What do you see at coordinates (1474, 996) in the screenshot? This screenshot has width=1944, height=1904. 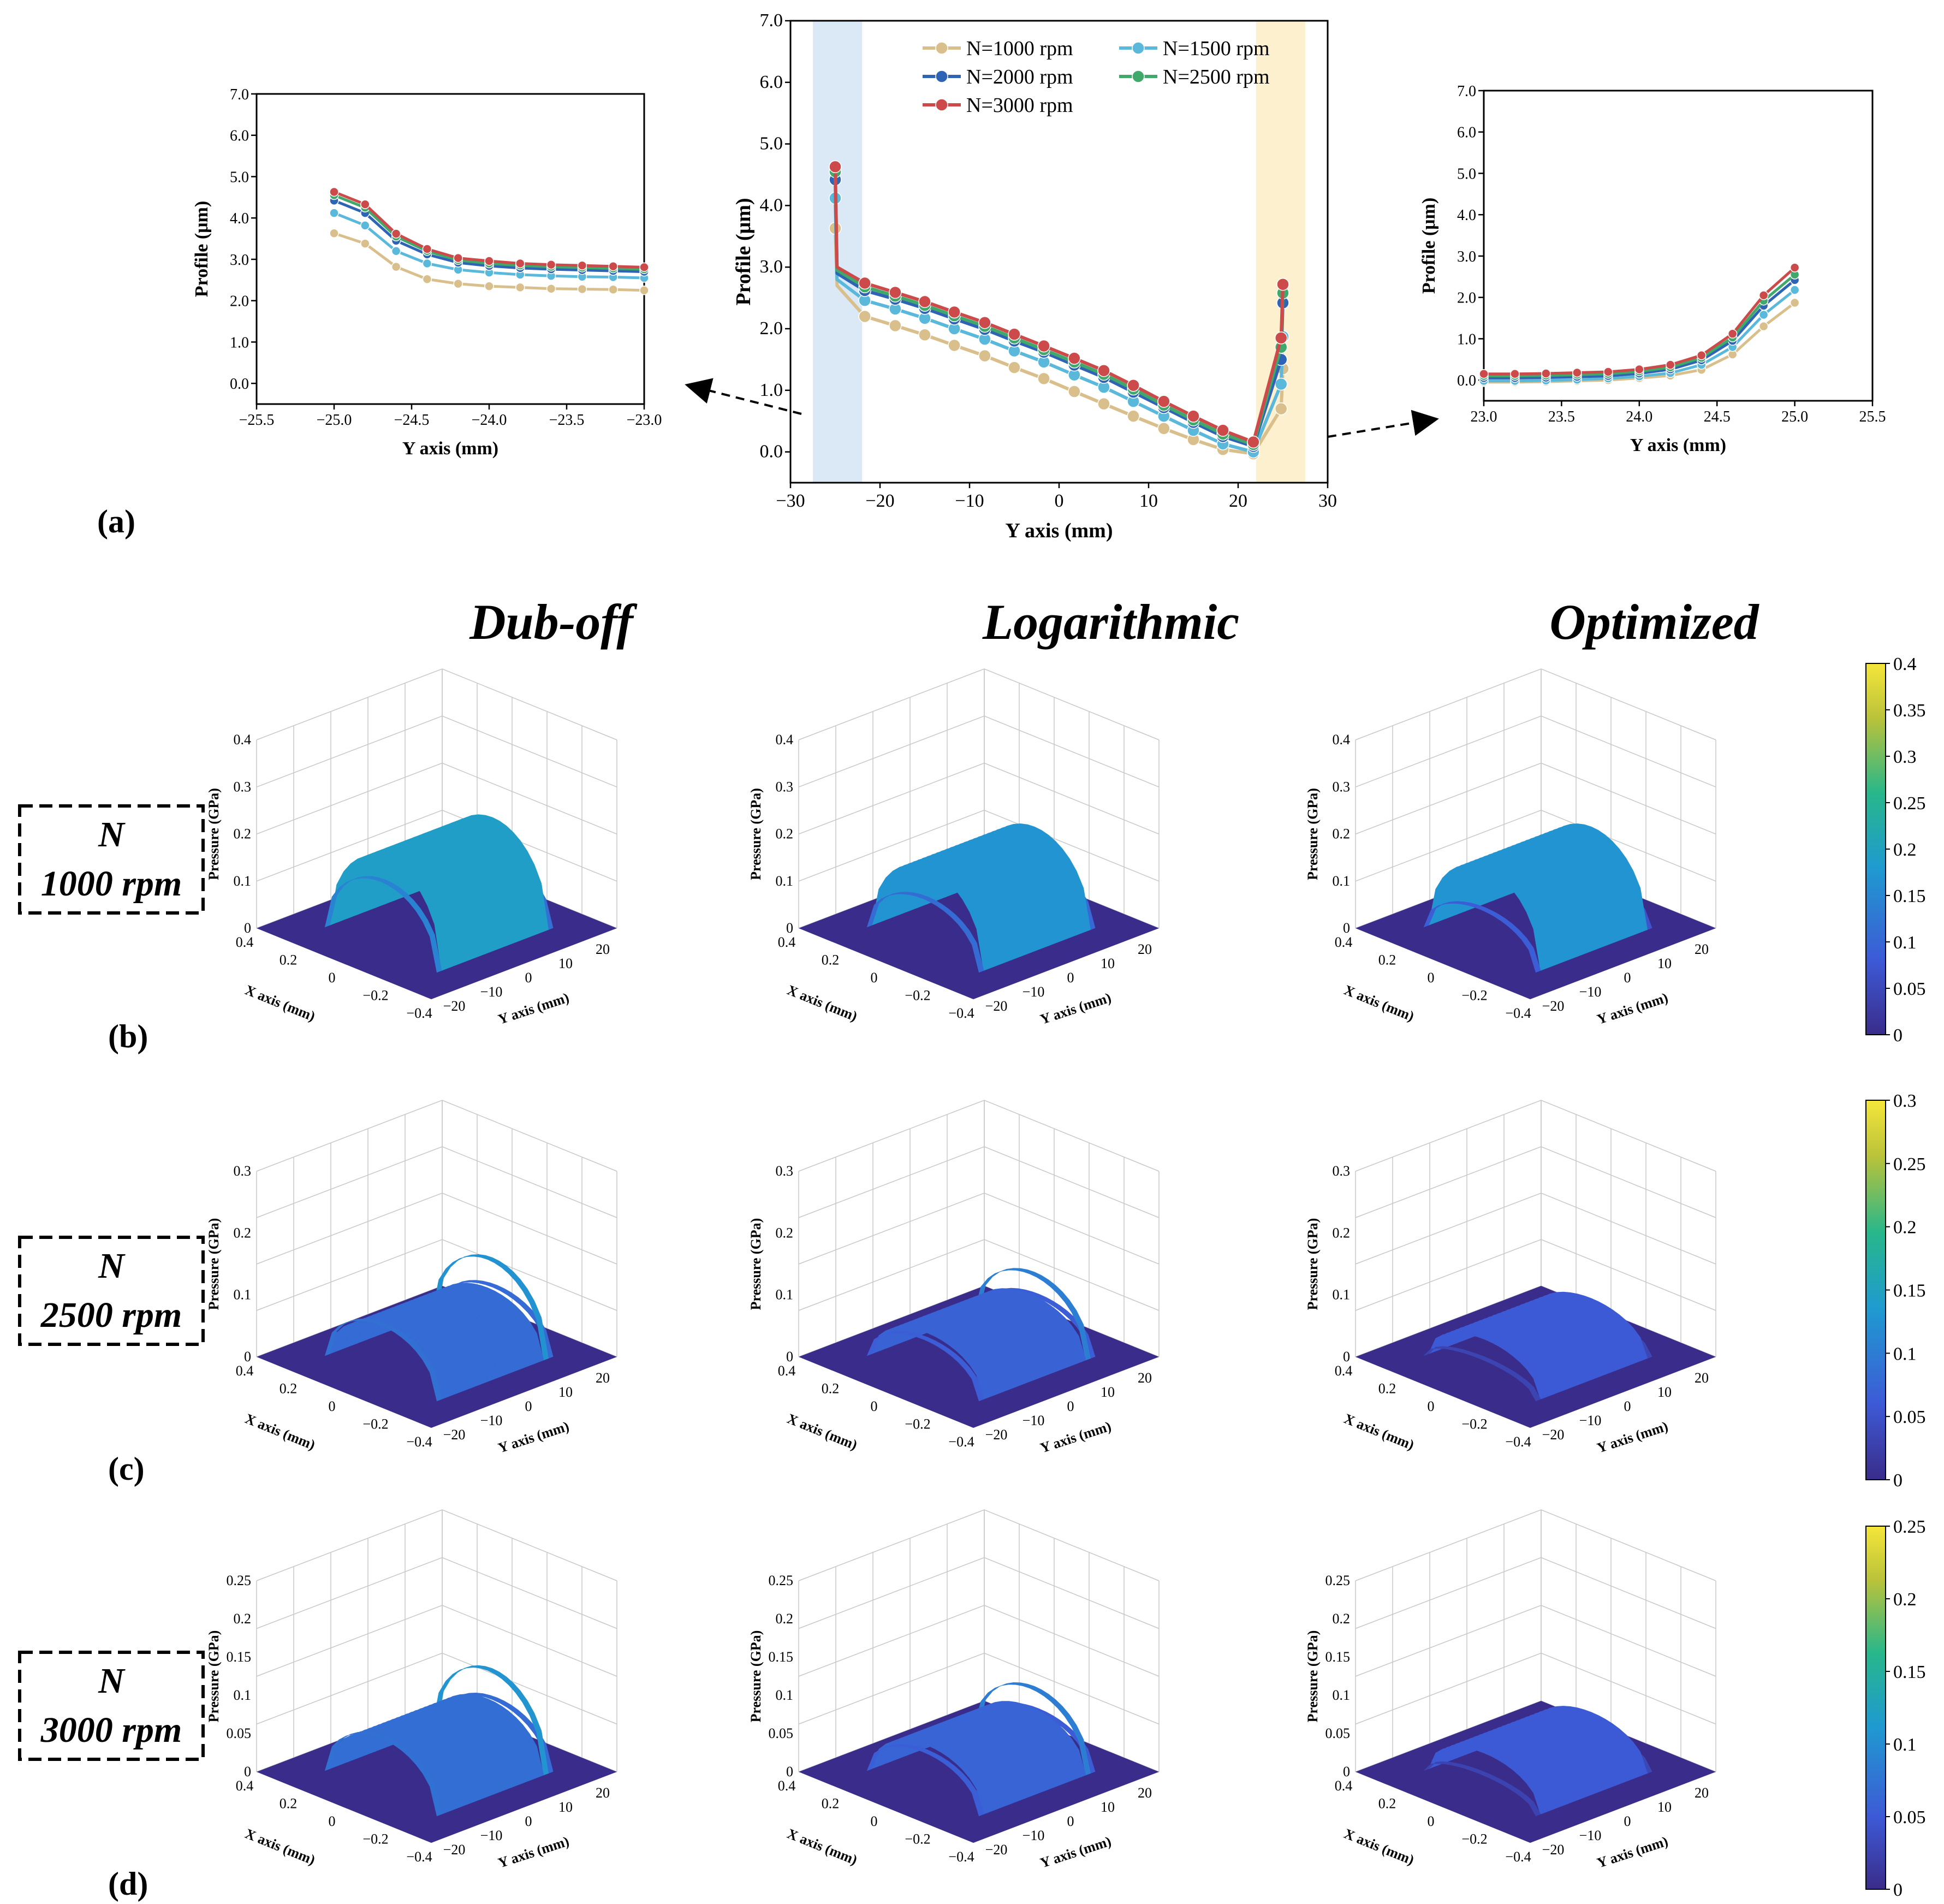 I see `surface-1000rpm-optimized-x-tick: −0.2` at bounding box center [1474, 996].